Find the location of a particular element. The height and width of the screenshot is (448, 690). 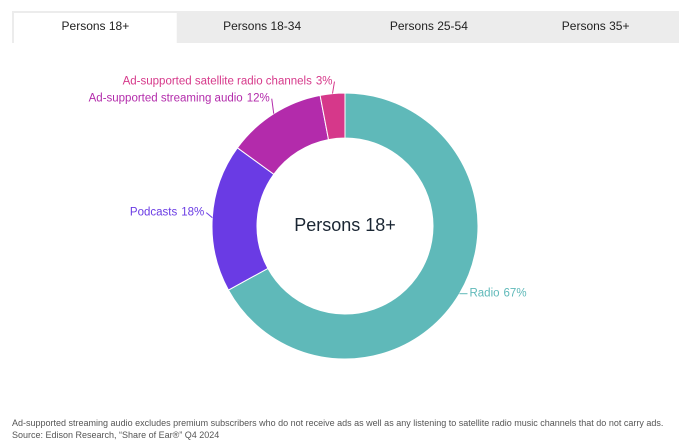

slice-label: Ad-supported streaming audio 12% is located at coordinates (179, 99).